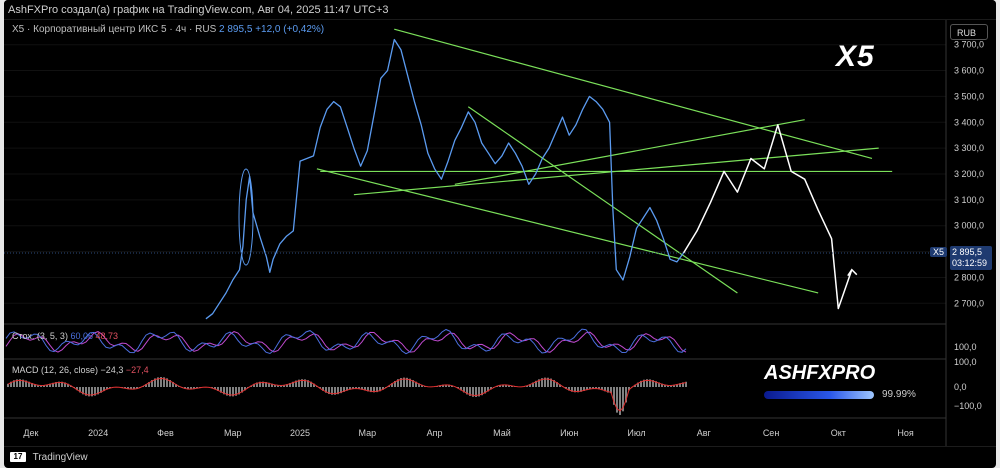 The height and width of the screenshot is (468, 1000). I want to click on price-tag-value: 2 895,5, so click(967, 252).